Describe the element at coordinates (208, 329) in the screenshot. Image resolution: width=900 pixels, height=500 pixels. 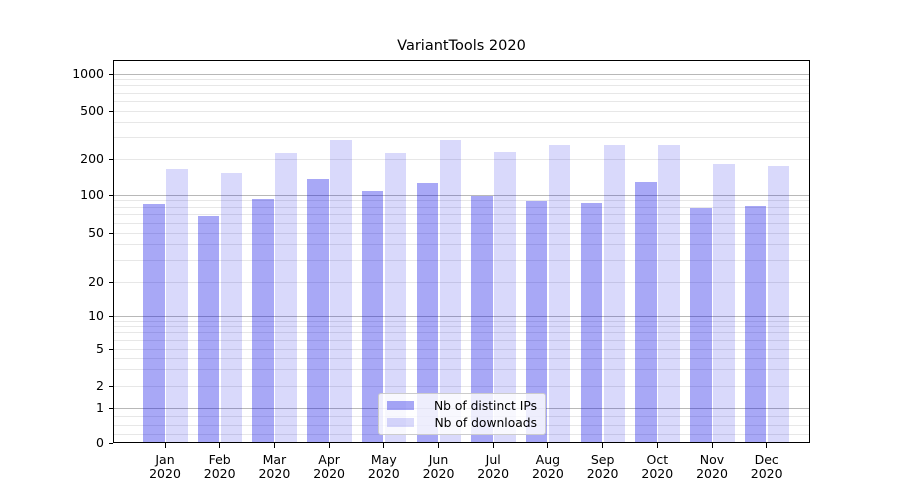
I see `bar-feb-distinct-ips` at that location.